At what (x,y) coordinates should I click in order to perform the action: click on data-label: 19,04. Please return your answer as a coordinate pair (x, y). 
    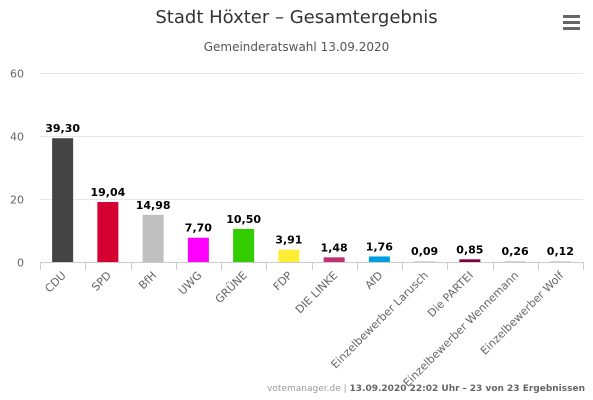
    Looking at the image, I should click on (107, 192).